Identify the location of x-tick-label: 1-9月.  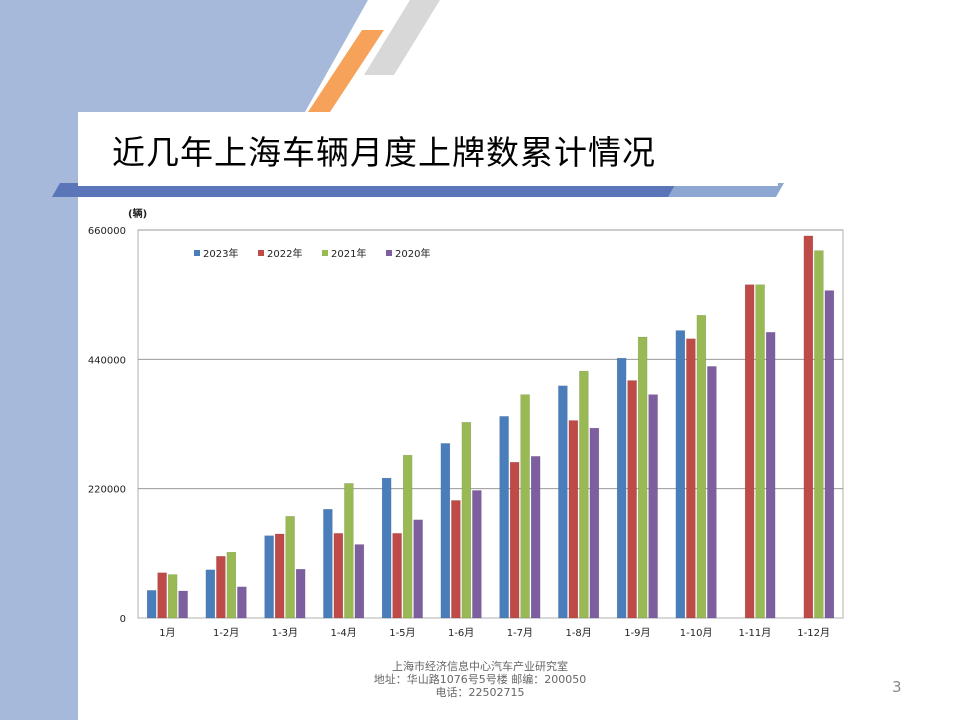
(637, 633).